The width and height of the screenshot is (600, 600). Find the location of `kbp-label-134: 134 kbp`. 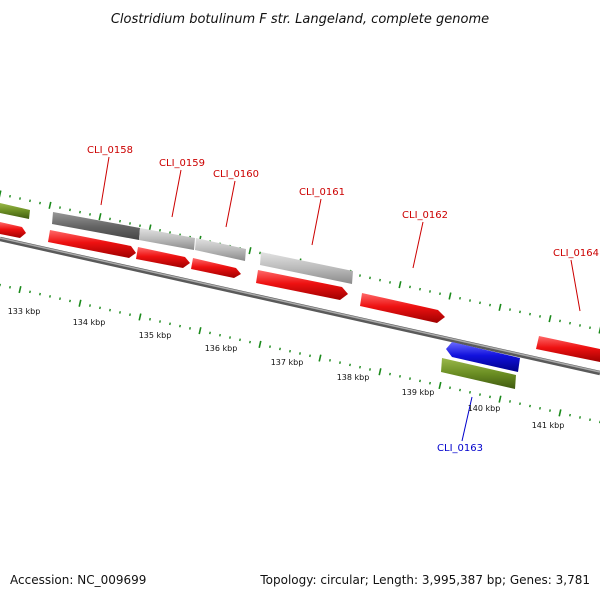

kbp-label-134: 134 kbp is located at coordinates (89, 322).